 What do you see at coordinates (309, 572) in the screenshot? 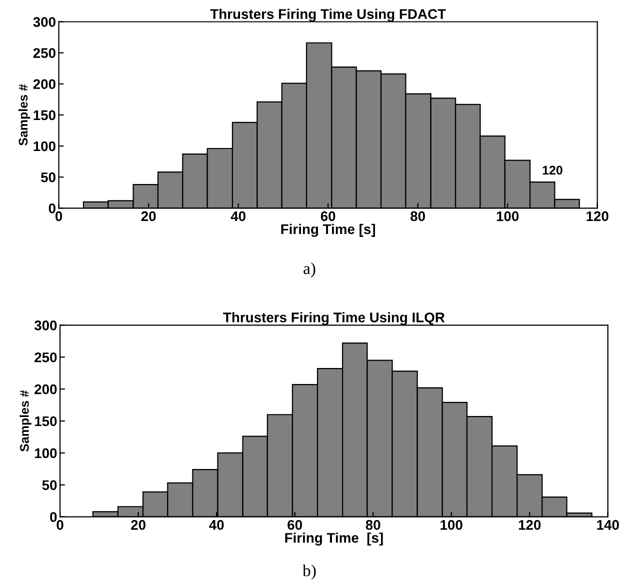
I see `text: b)` at bounding box center [309, 572].